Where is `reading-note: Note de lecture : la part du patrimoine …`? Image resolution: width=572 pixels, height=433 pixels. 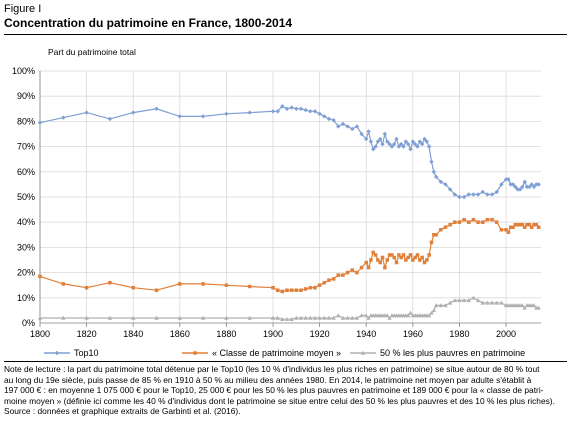
reading-note: Note de lecture : la part du patrimoine … is located at coordinates (285, 390).